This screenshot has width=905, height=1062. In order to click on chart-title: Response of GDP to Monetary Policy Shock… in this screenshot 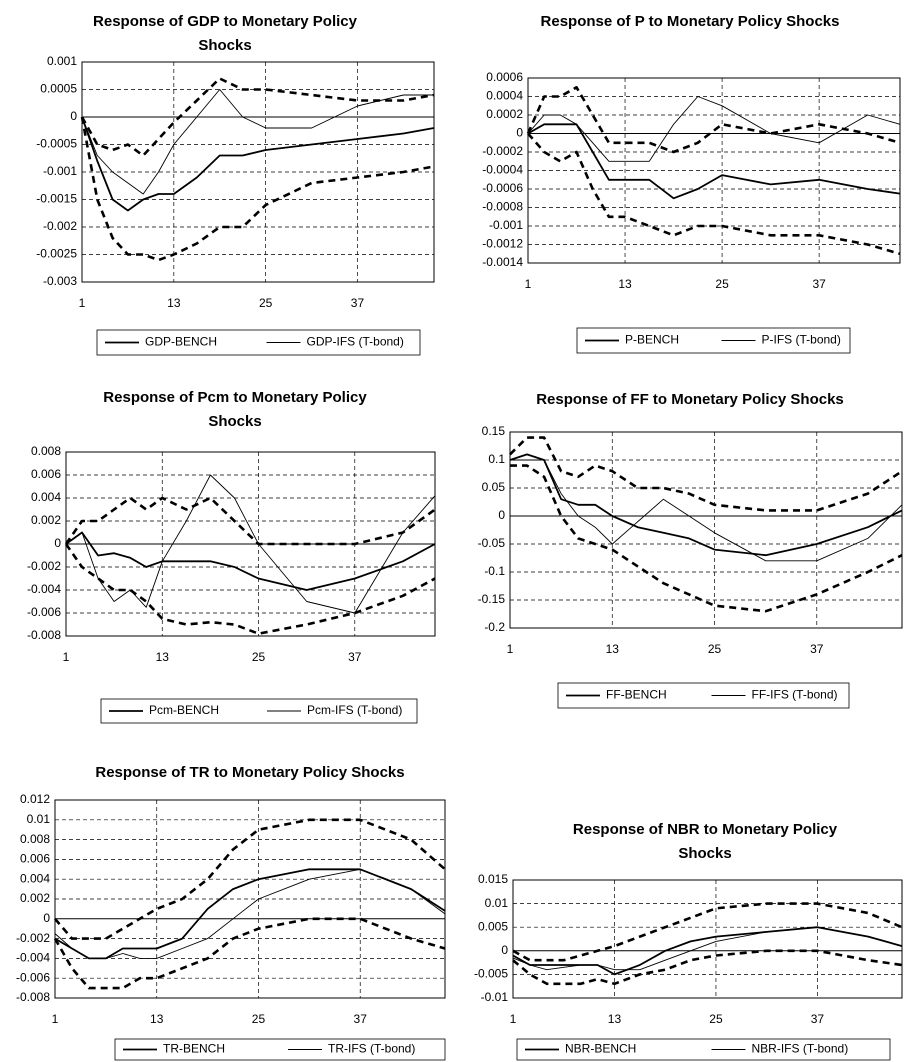, I will do `click(225, 33)`.